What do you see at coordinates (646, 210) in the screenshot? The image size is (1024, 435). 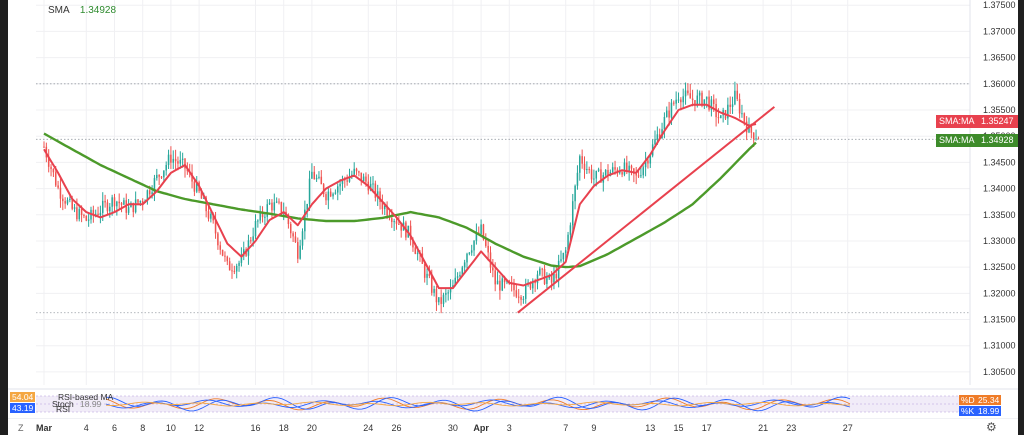 I see `trendline-segment` at bounding box center [646, 210].